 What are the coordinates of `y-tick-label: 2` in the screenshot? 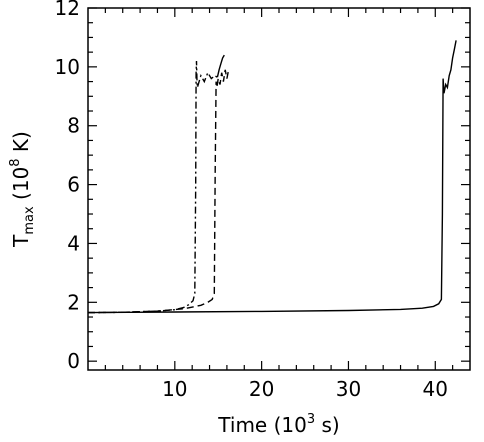 It's located at (73, 302).